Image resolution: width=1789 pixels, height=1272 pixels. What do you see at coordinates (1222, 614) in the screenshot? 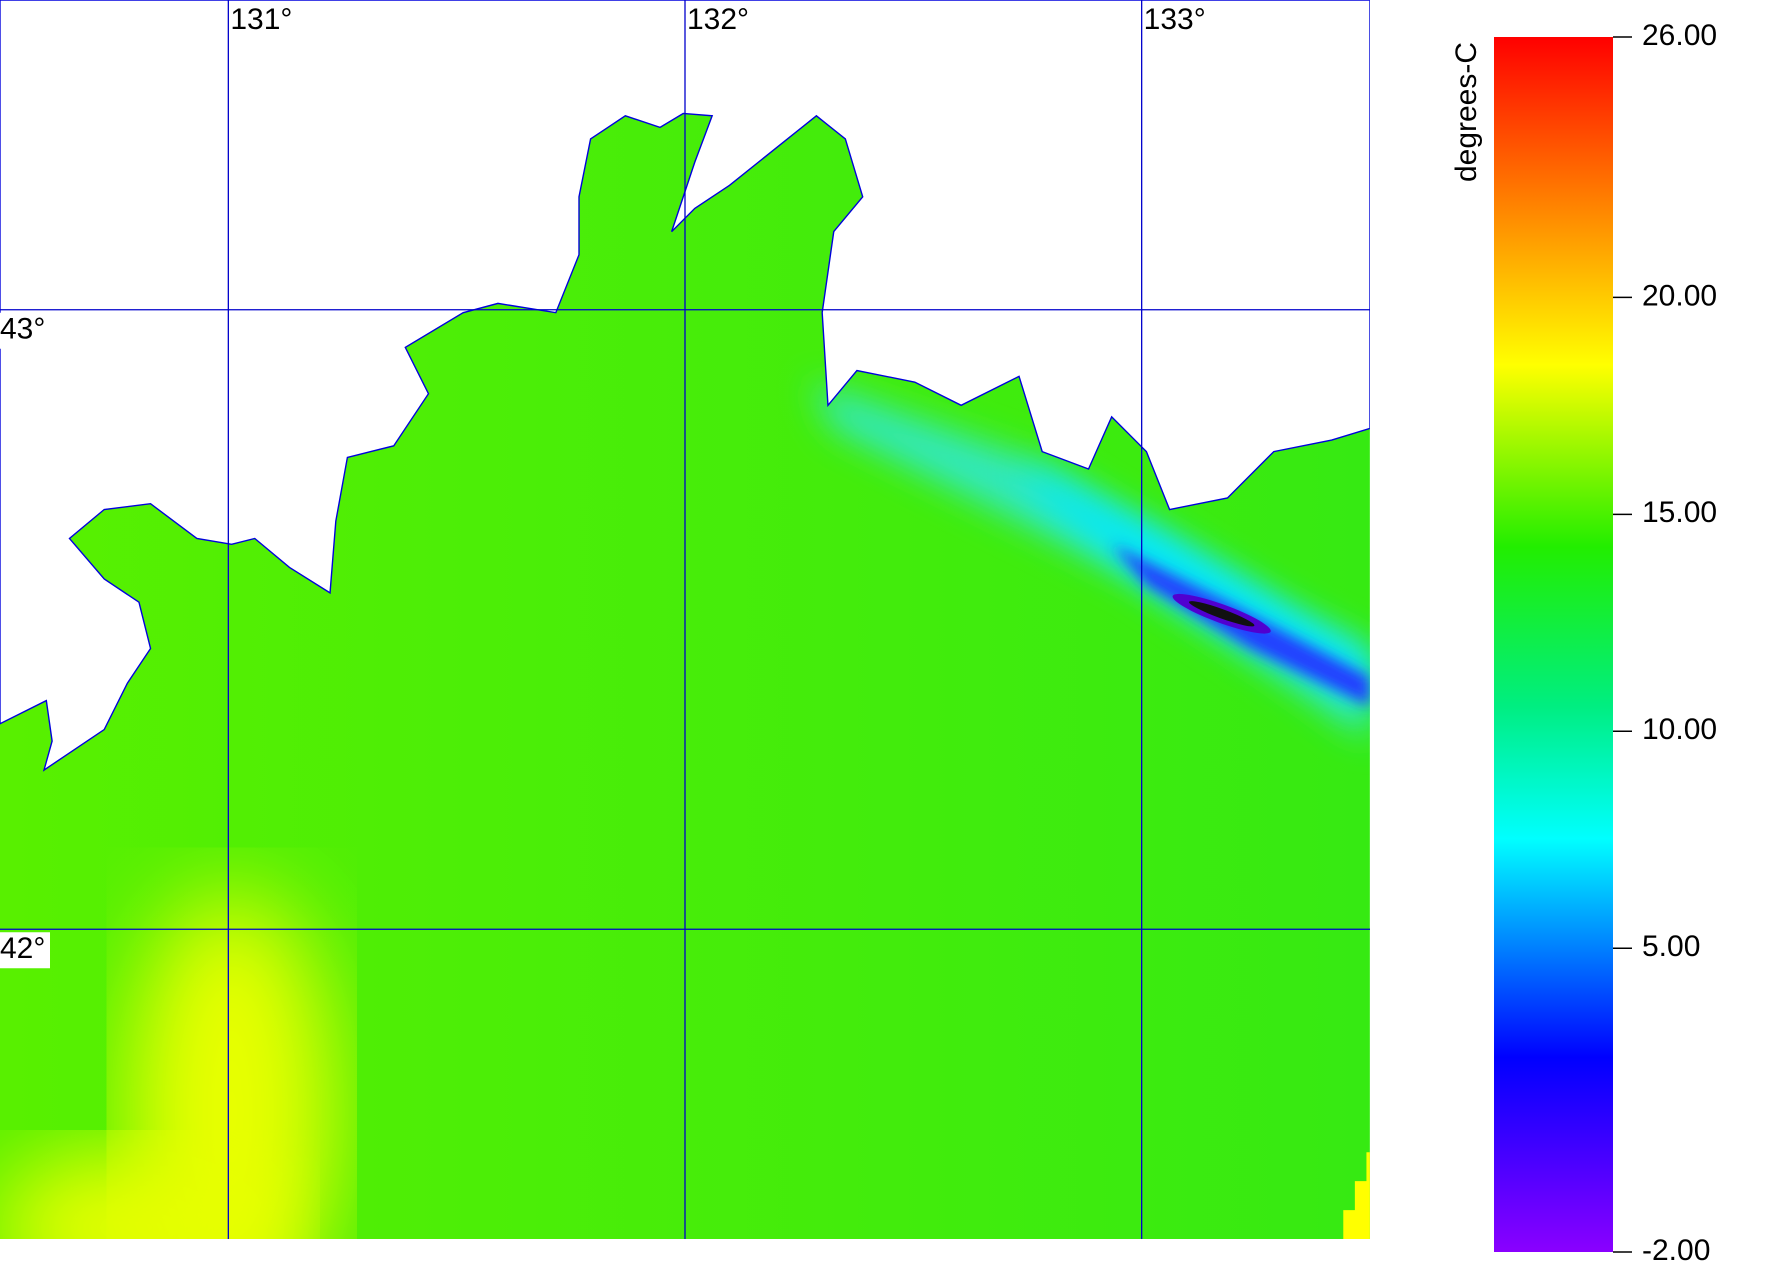
I see `cold-core` at bounding box center [1222, 614].